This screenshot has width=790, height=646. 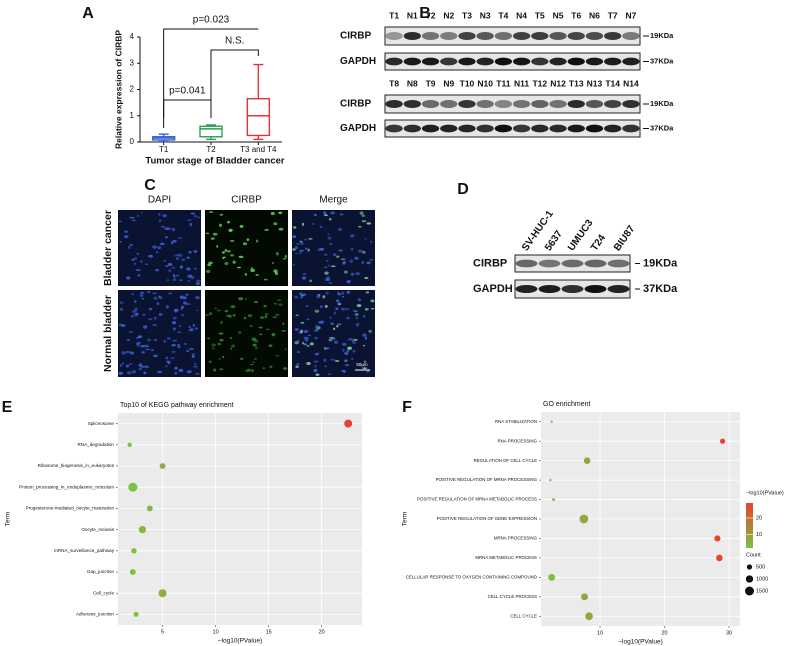 I want to click on significance-bracket, so click(x=234, y=80).